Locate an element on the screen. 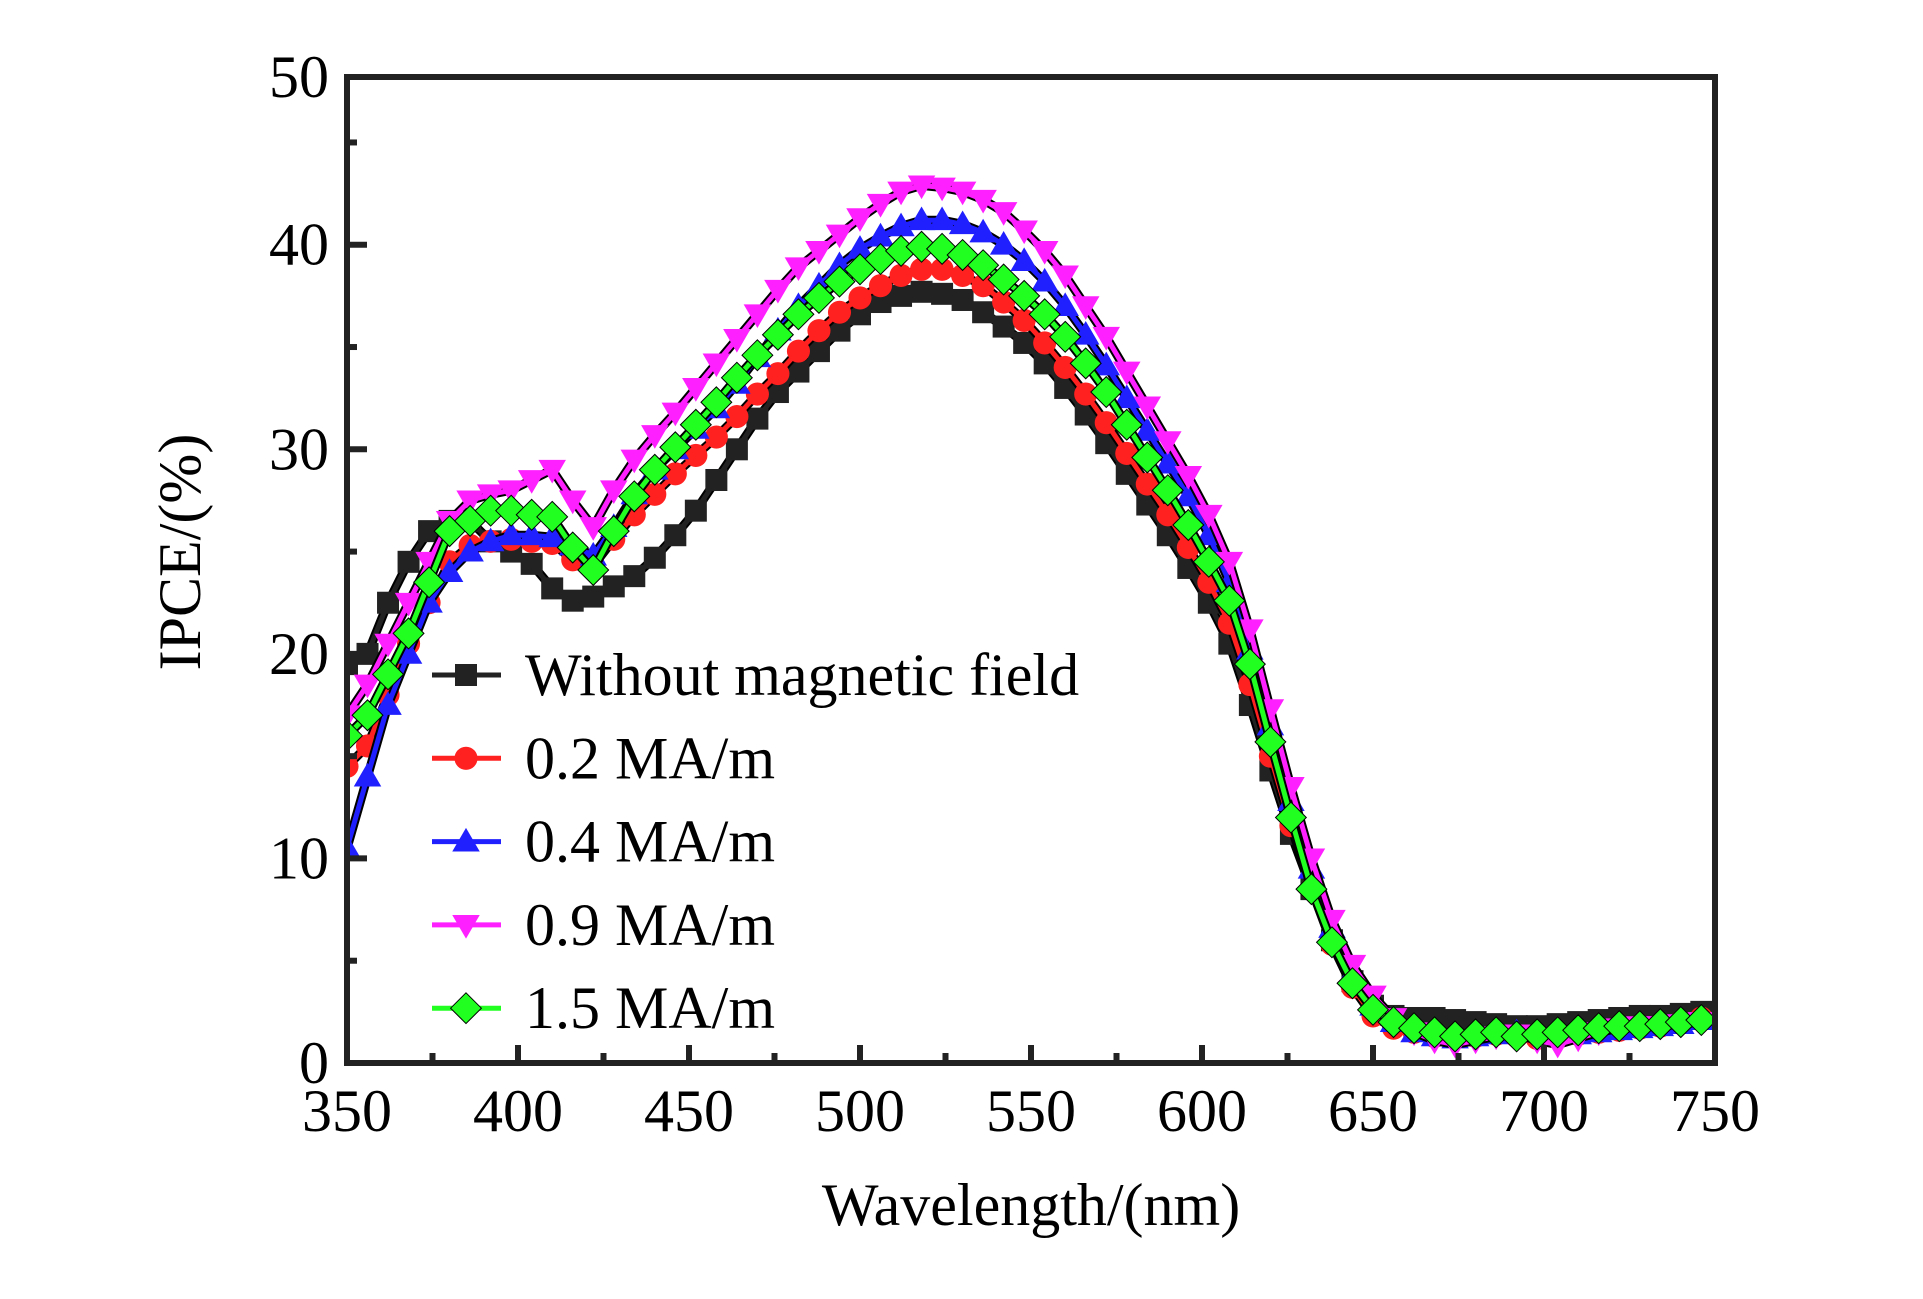  y-tick-label: 30 is located at coordinates (299, 449).